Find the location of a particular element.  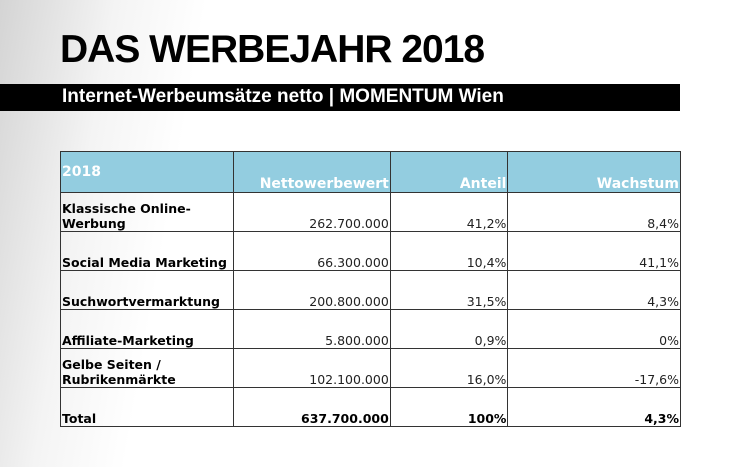

row-label: Klassische Online-Werbung is located at coordinates (147, 212).